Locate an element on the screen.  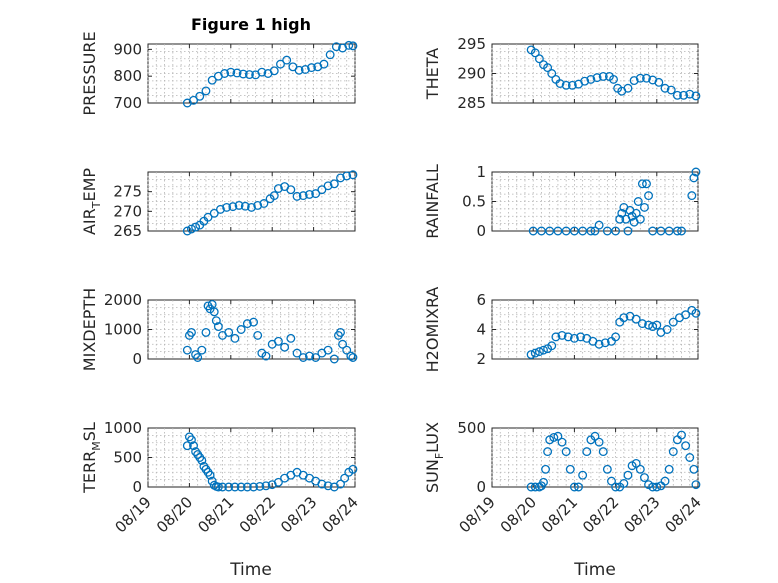
y-tick-label: 270 is located at coordinates (127, 211).